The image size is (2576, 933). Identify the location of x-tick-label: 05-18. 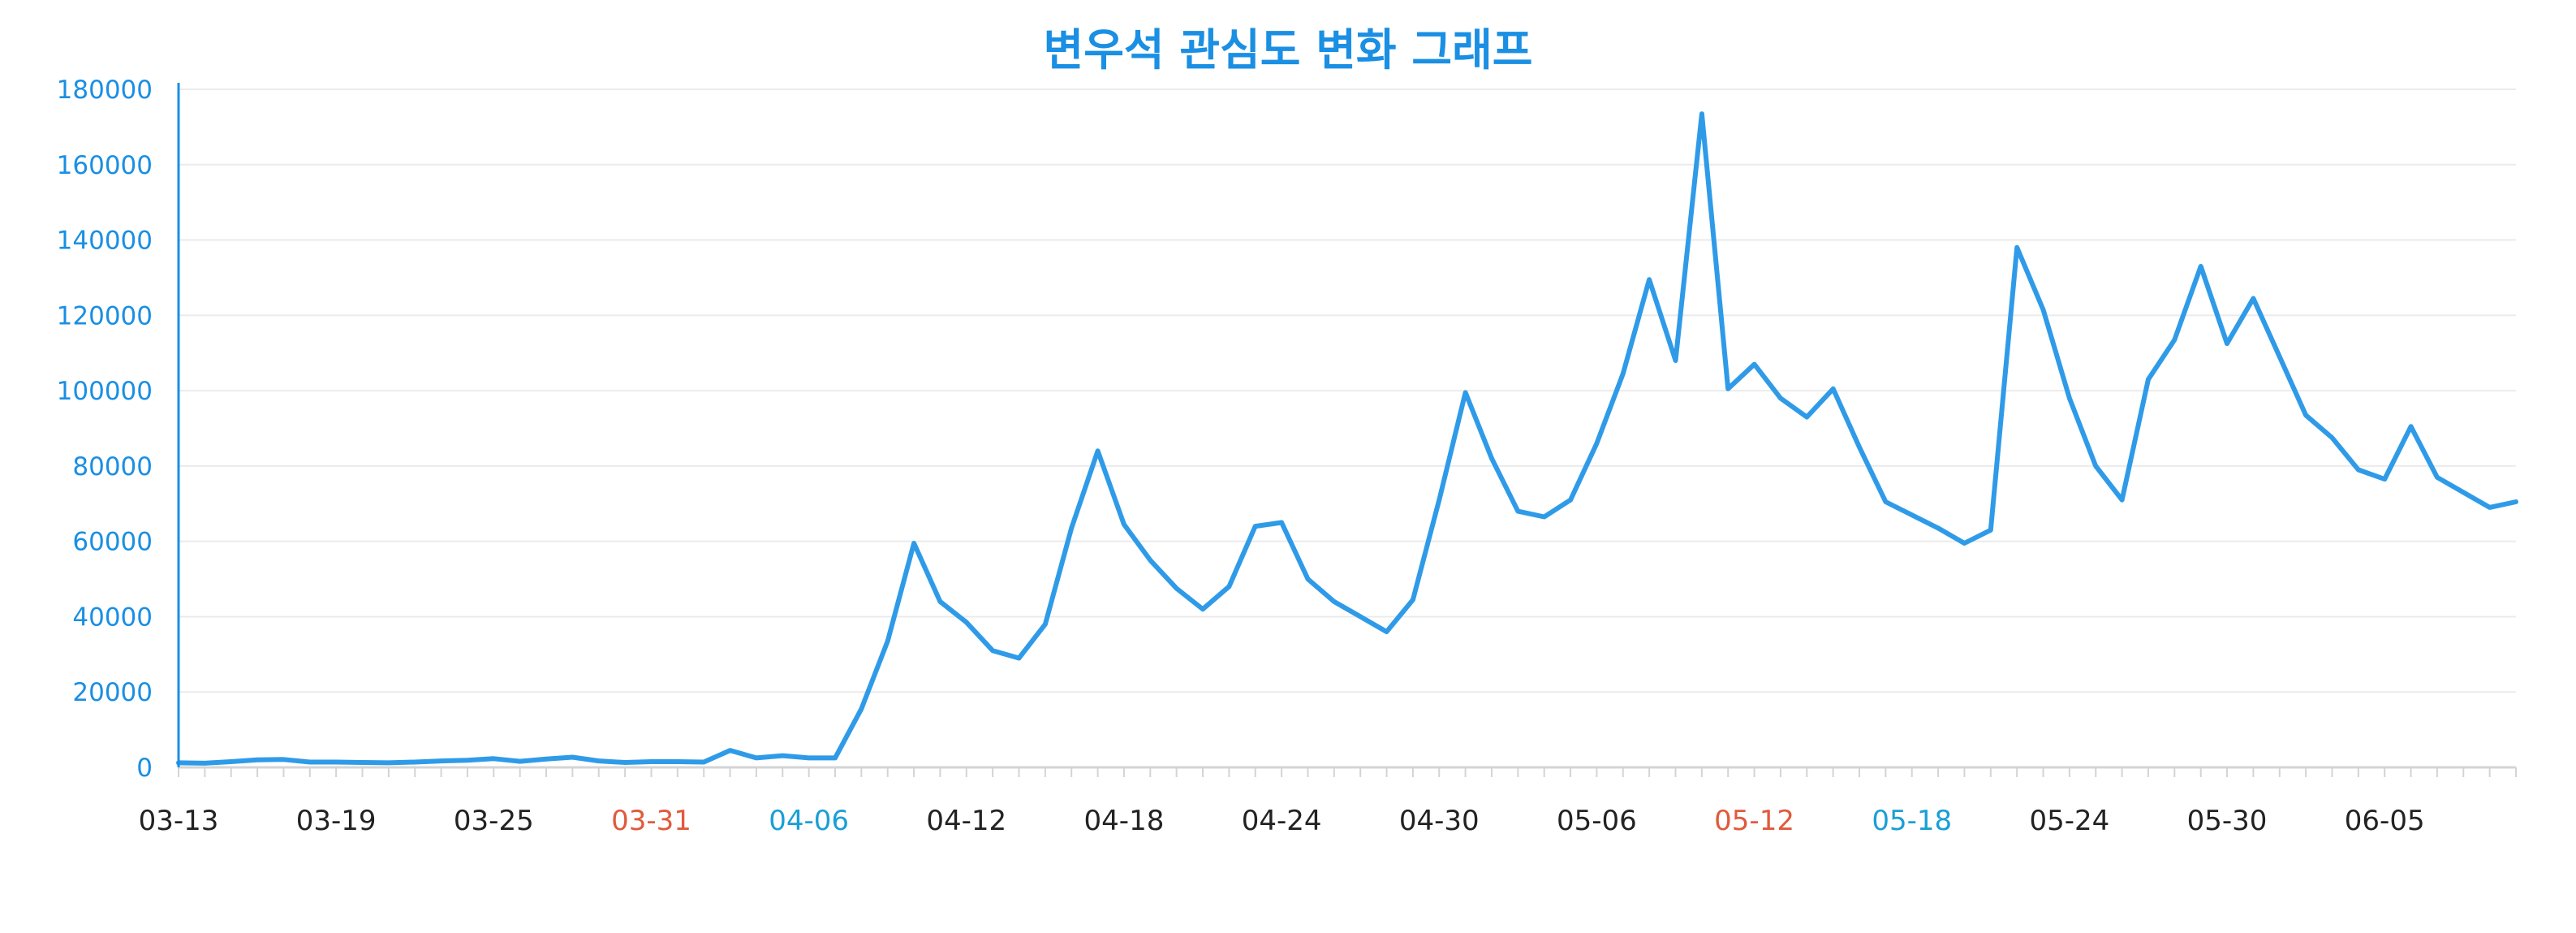
(1912, 821).